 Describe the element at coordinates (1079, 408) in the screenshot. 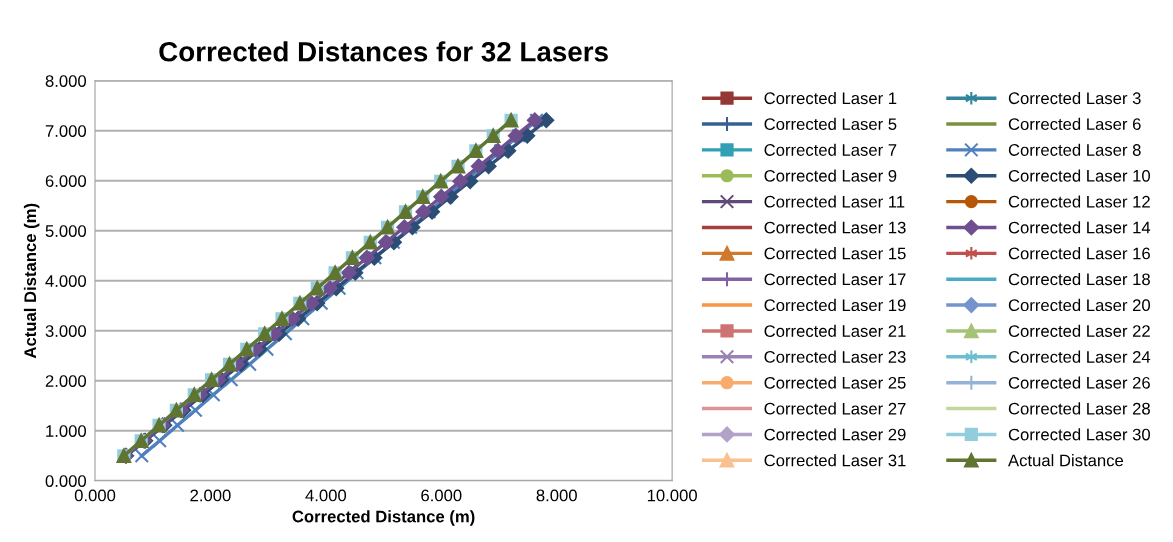

I see `legend-label: Corrected Laser 28` at that location.